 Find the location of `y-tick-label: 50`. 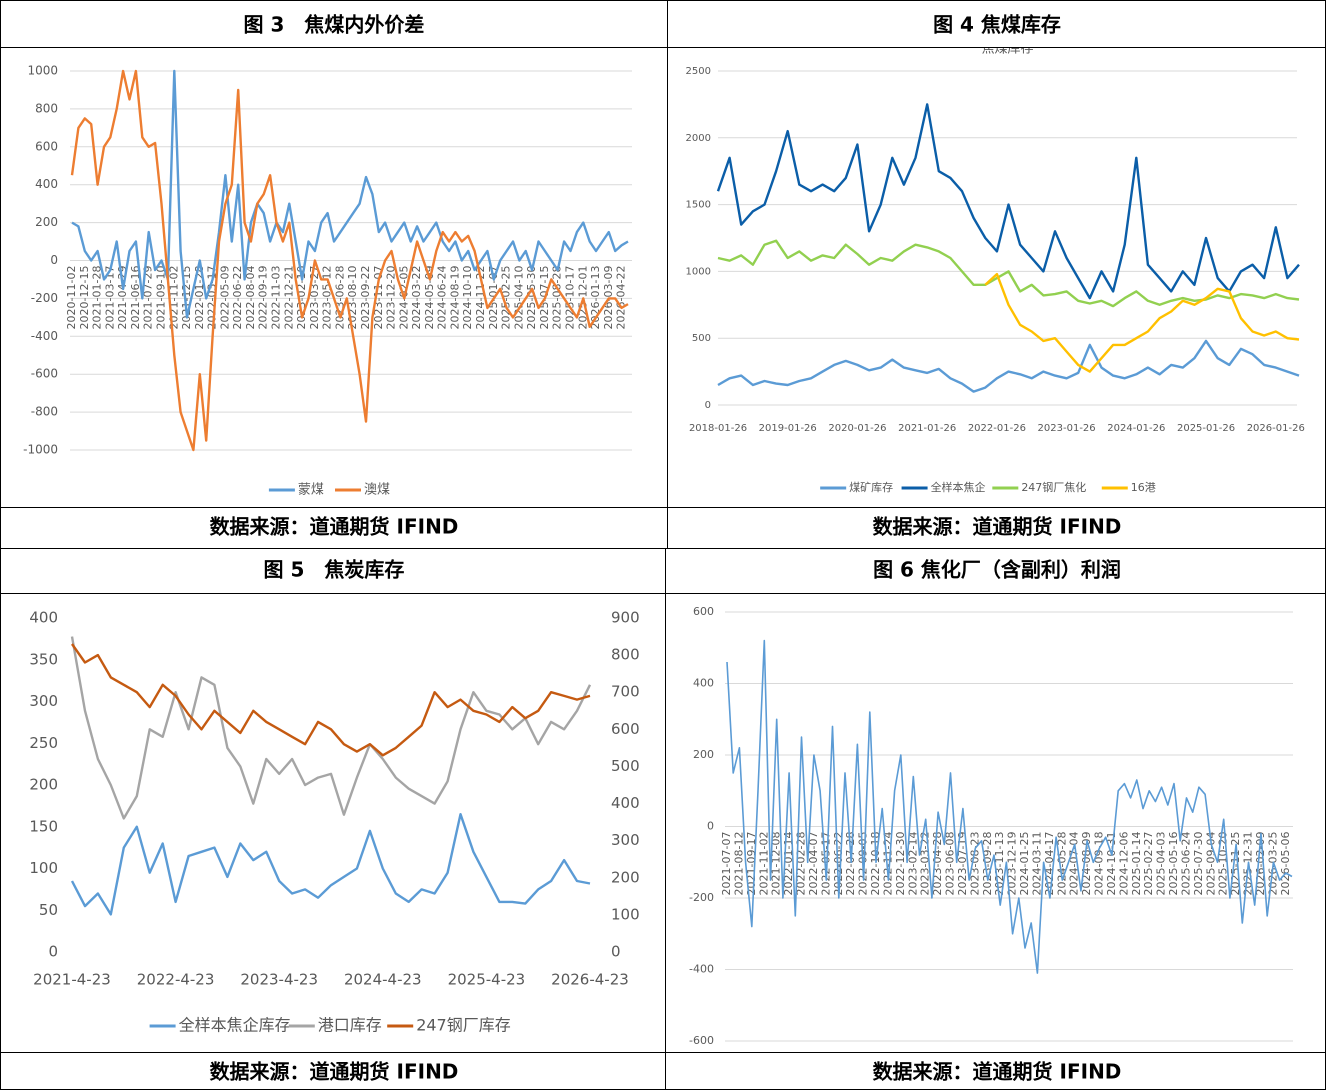

y-tick-label: 50 is located at coordinates (48, 910).